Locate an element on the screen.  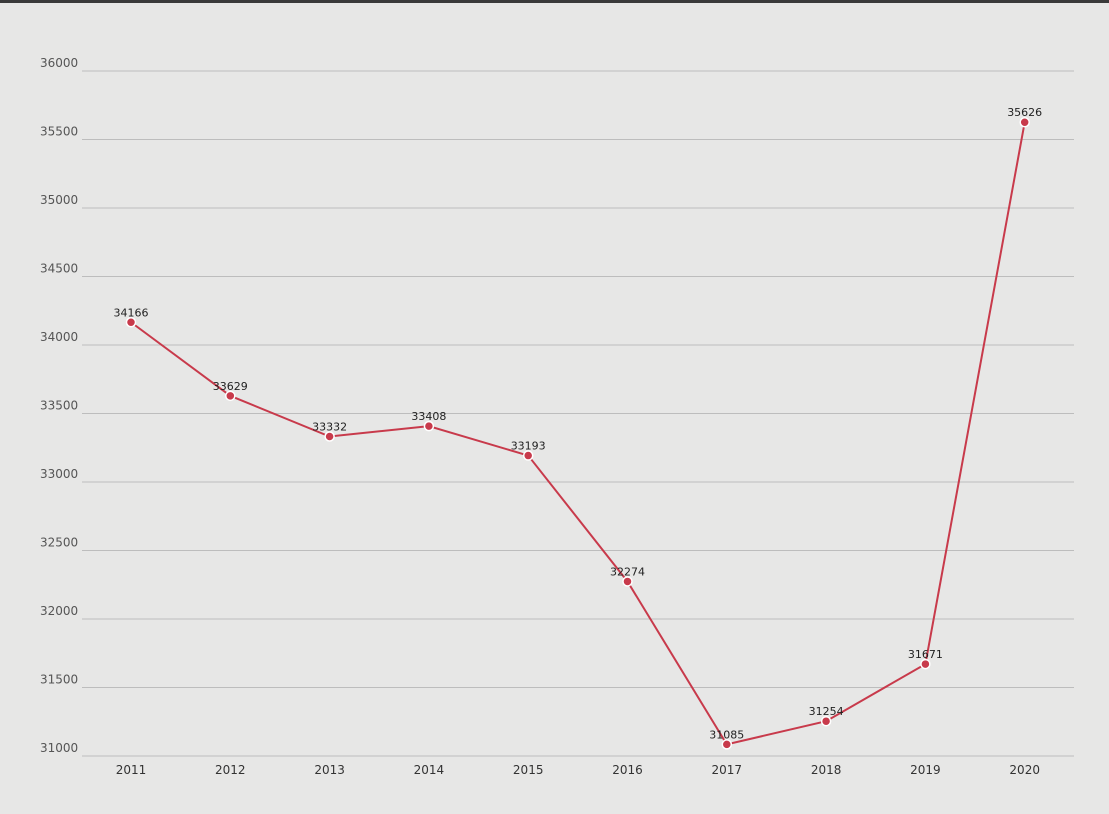
y-tick-label: 35500 is located at coordinates (59, 132).